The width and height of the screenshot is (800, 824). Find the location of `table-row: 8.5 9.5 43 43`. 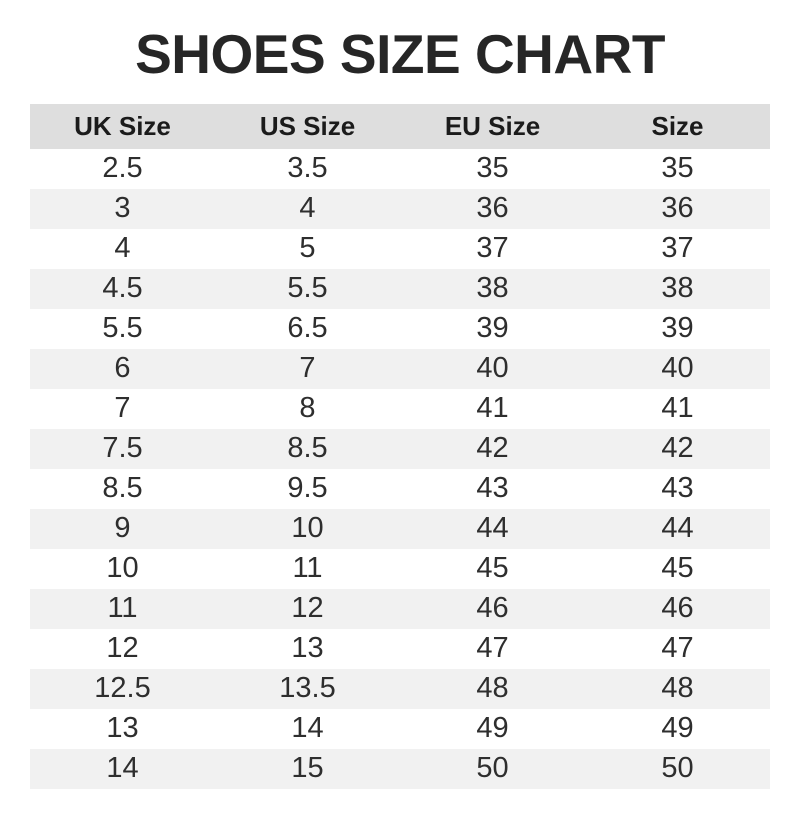

table-row: 8.5 9.5 43 43 is located at coordinates (400, 489).